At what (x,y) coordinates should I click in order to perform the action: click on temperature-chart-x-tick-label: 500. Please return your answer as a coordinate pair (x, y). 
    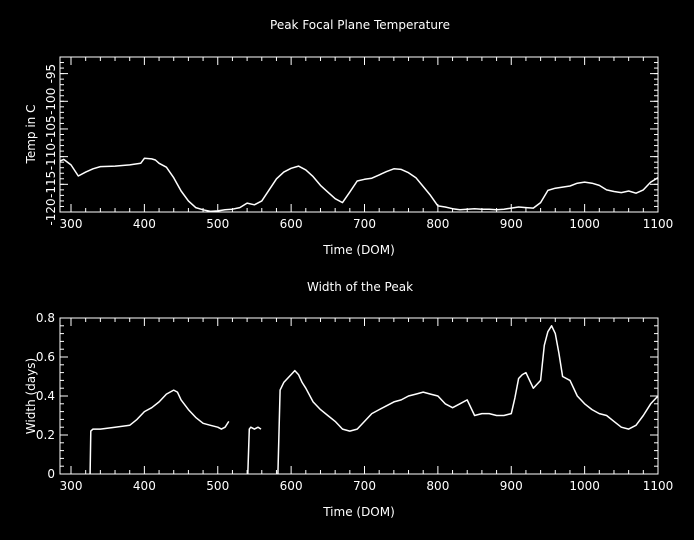
    Looking at the image, I should click on (217, 224).